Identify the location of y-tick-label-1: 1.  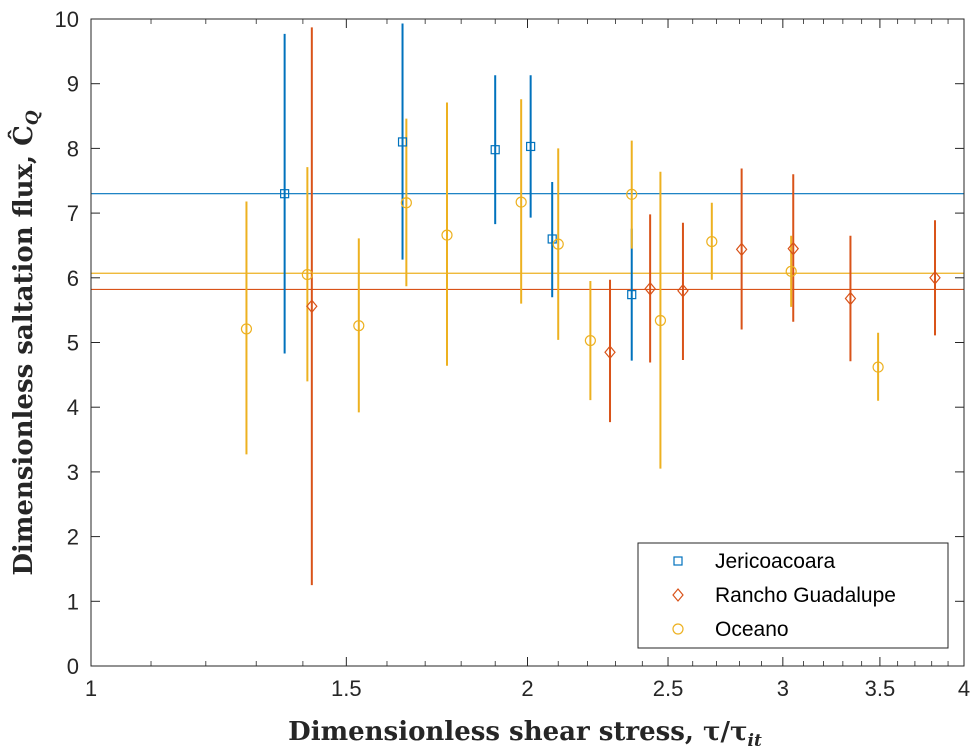
(73, 601).